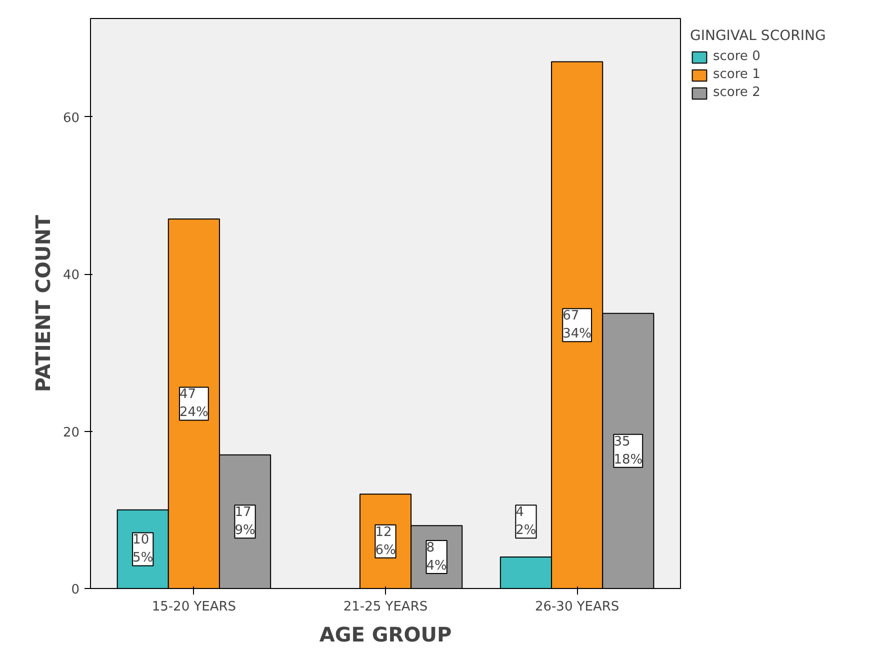 The image size is (872, 670). Describe the element at coordinates (526, 521) in the screenshot. I see `data-label: 4 2%` at that location.